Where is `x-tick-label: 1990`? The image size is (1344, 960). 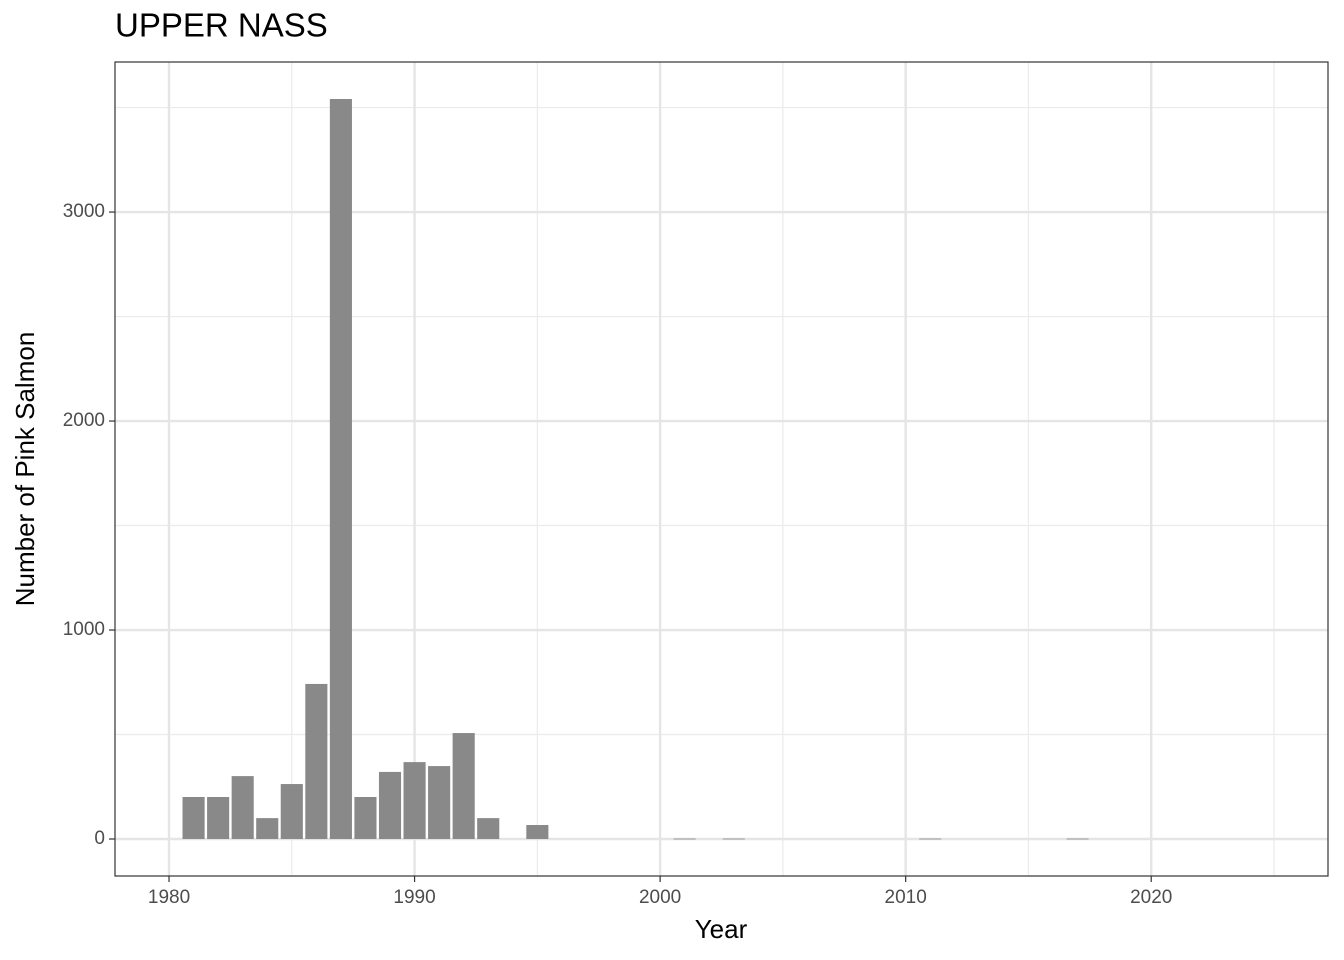
x-tick-label: 1990 is located at coordinates (414, 897).